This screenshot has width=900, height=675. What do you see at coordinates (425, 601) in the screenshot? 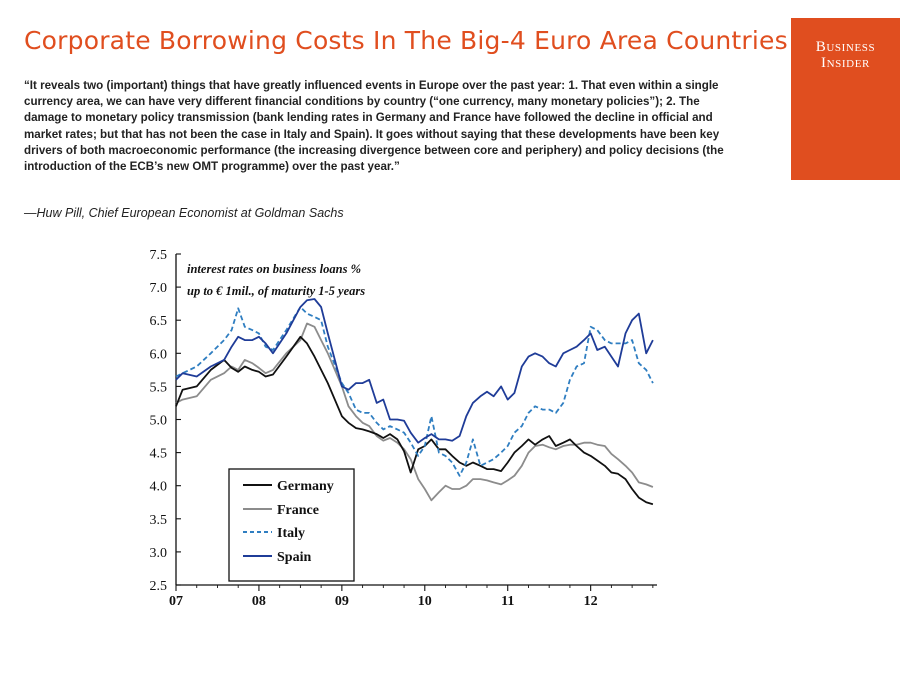
I see `x-tick-label: 10` at bounding box center [425, 601].